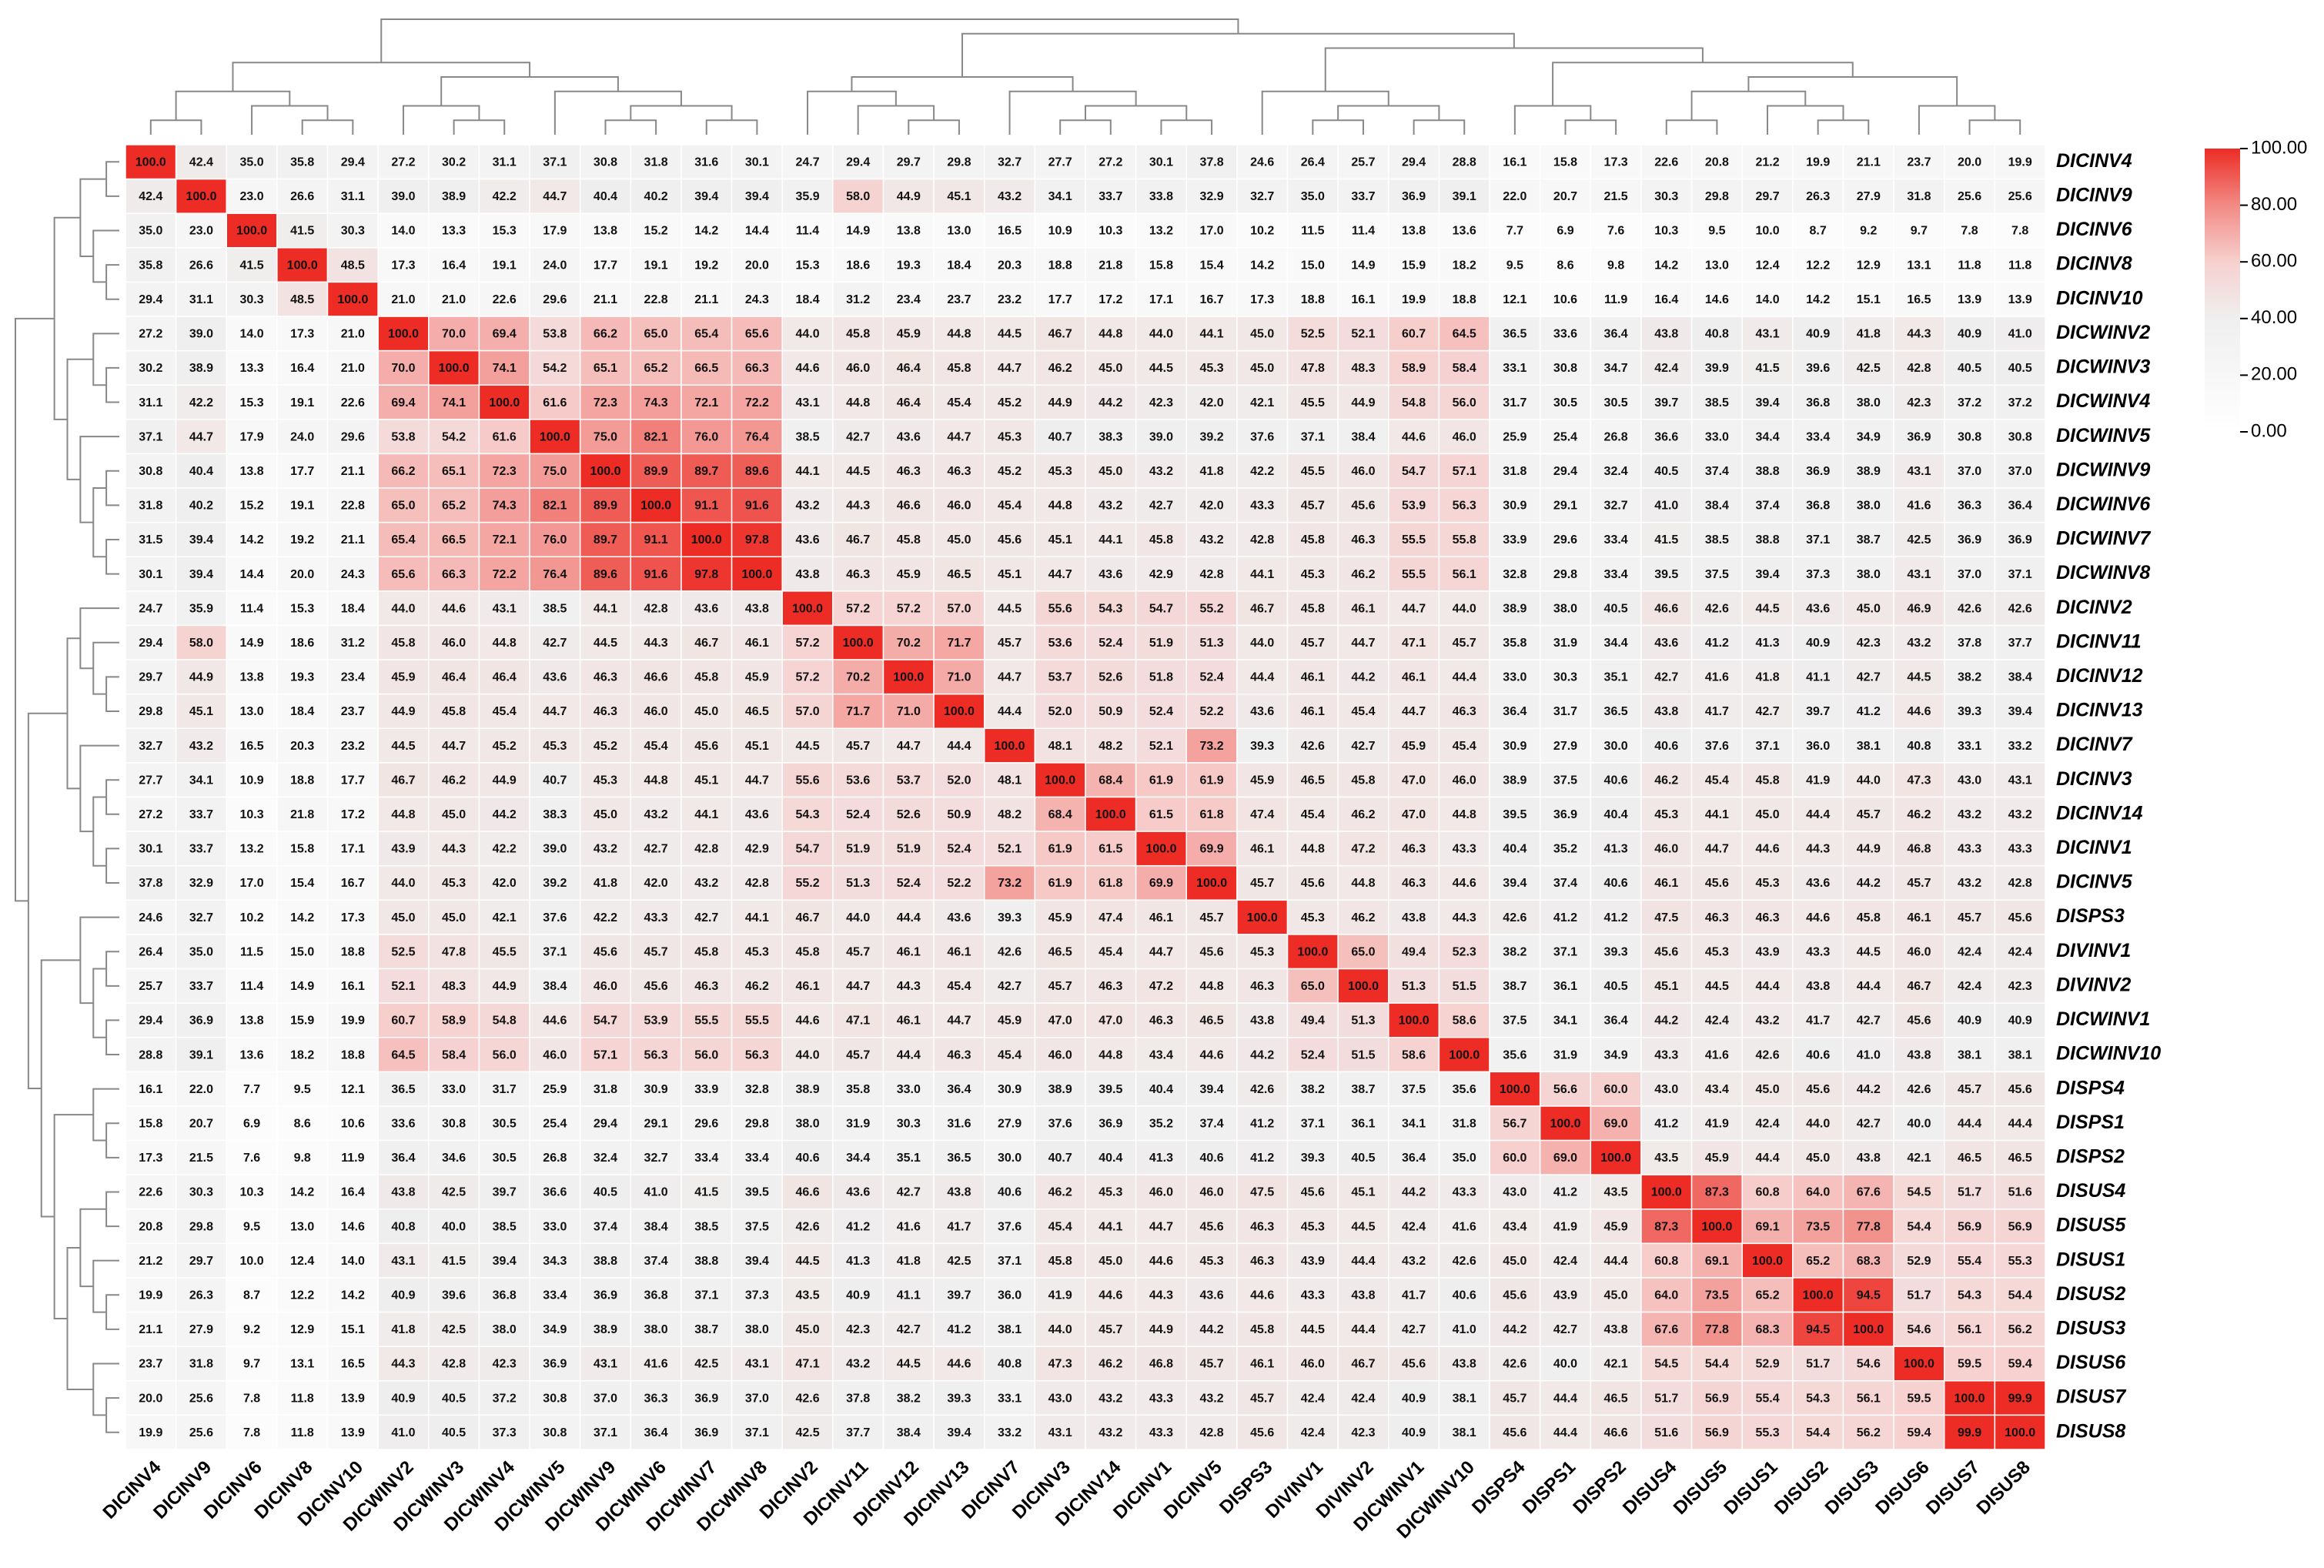  Describe the element at coordinates (1717, 334) in the screenshot. I see `cell-label: 40.8` at that location.